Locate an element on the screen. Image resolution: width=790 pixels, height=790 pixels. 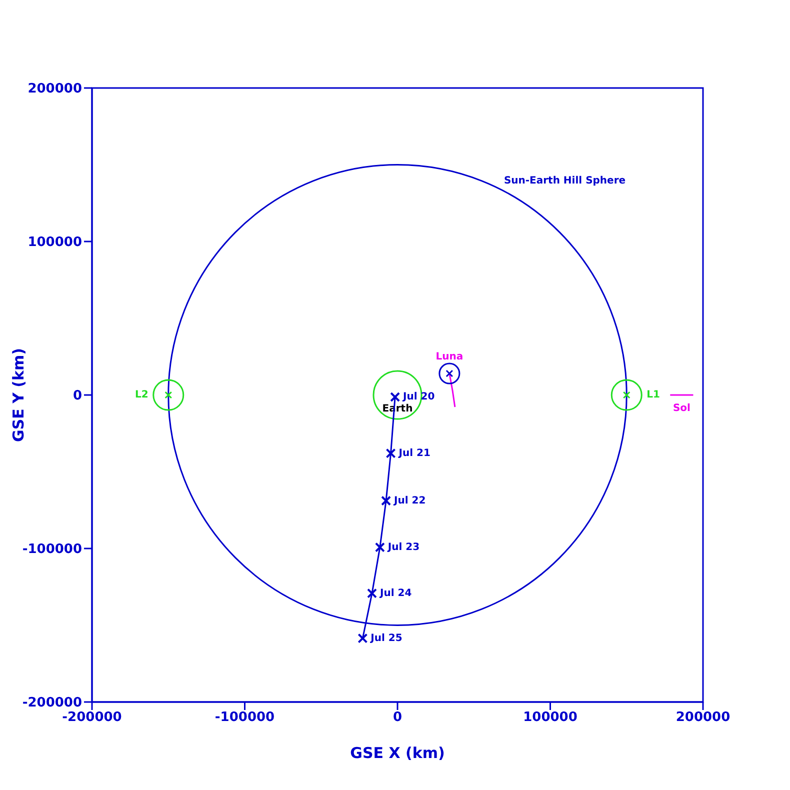
data-label: Jul 24 is located at coordinates (395, 593).